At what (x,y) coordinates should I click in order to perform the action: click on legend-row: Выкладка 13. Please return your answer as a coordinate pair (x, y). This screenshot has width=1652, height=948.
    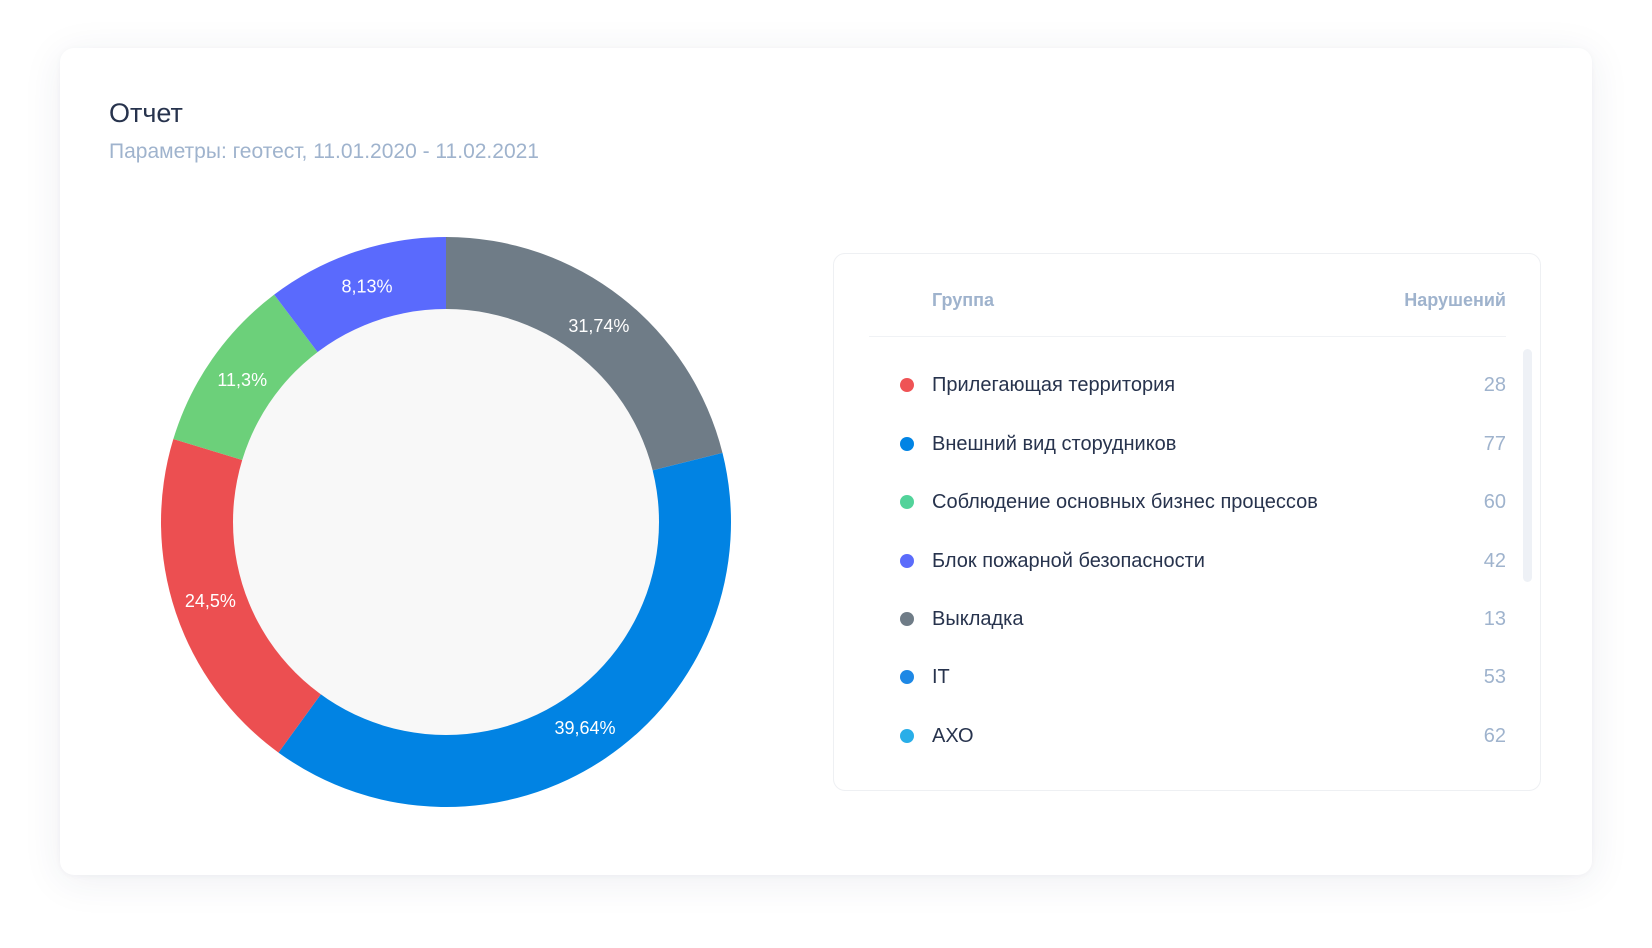
    Looking at the image, I should click on (1187, 619).